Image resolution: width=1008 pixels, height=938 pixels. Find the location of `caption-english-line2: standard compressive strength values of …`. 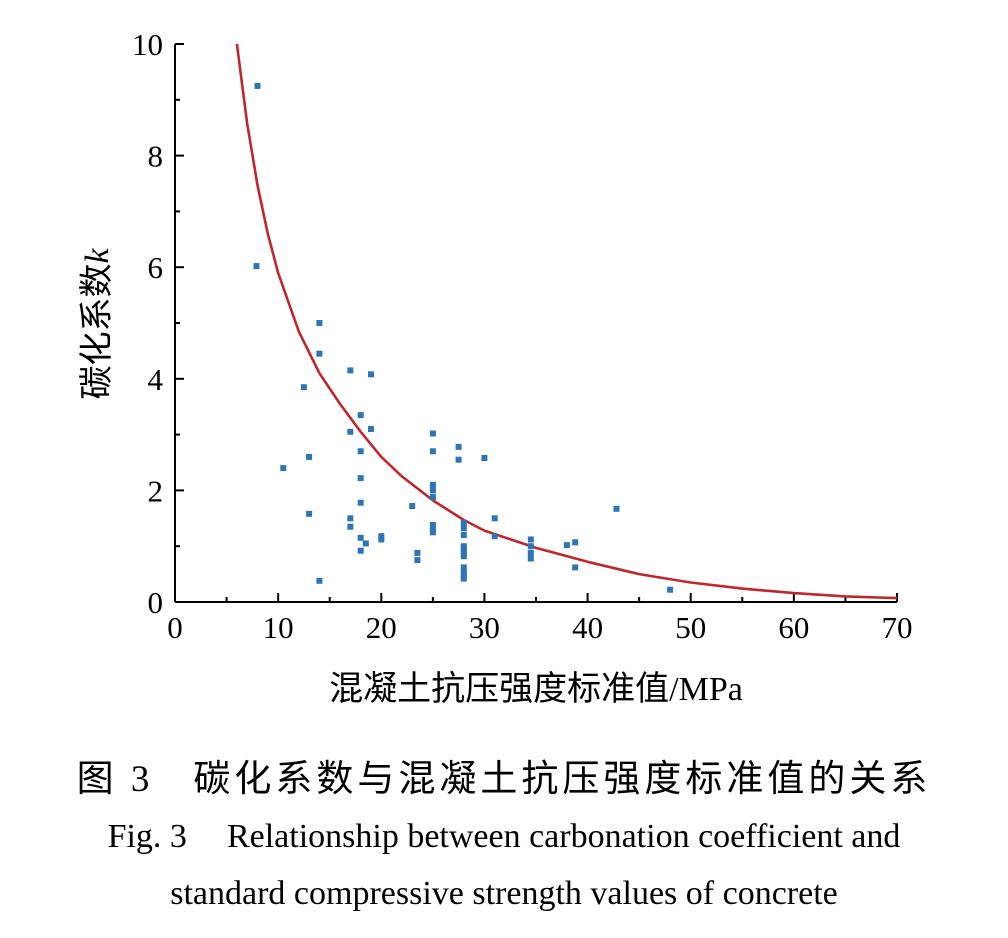

caption-english-line2: standard compressive strength values of … is located at coordinates (504, 894).